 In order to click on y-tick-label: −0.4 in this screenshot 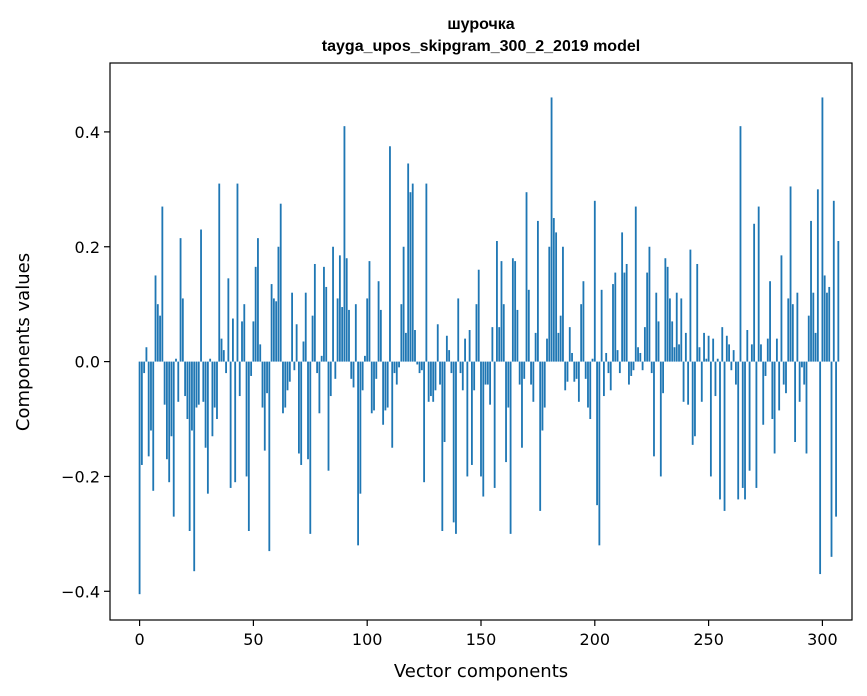, I will do `click(80, 591)`.